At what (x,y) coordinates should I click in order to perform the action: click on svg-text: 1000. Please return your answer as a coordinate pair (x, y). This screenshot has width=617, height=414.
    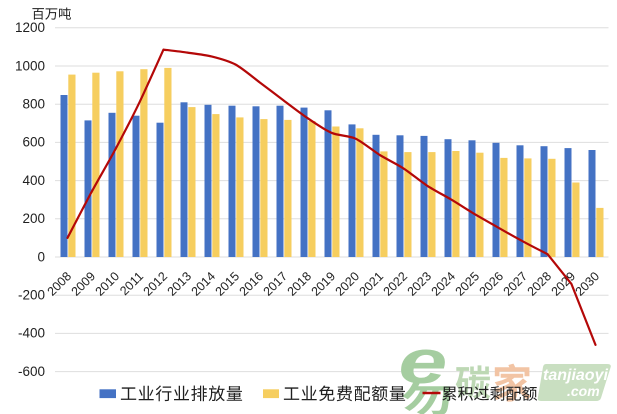
    Looking at the image, I should click on (30, 65).